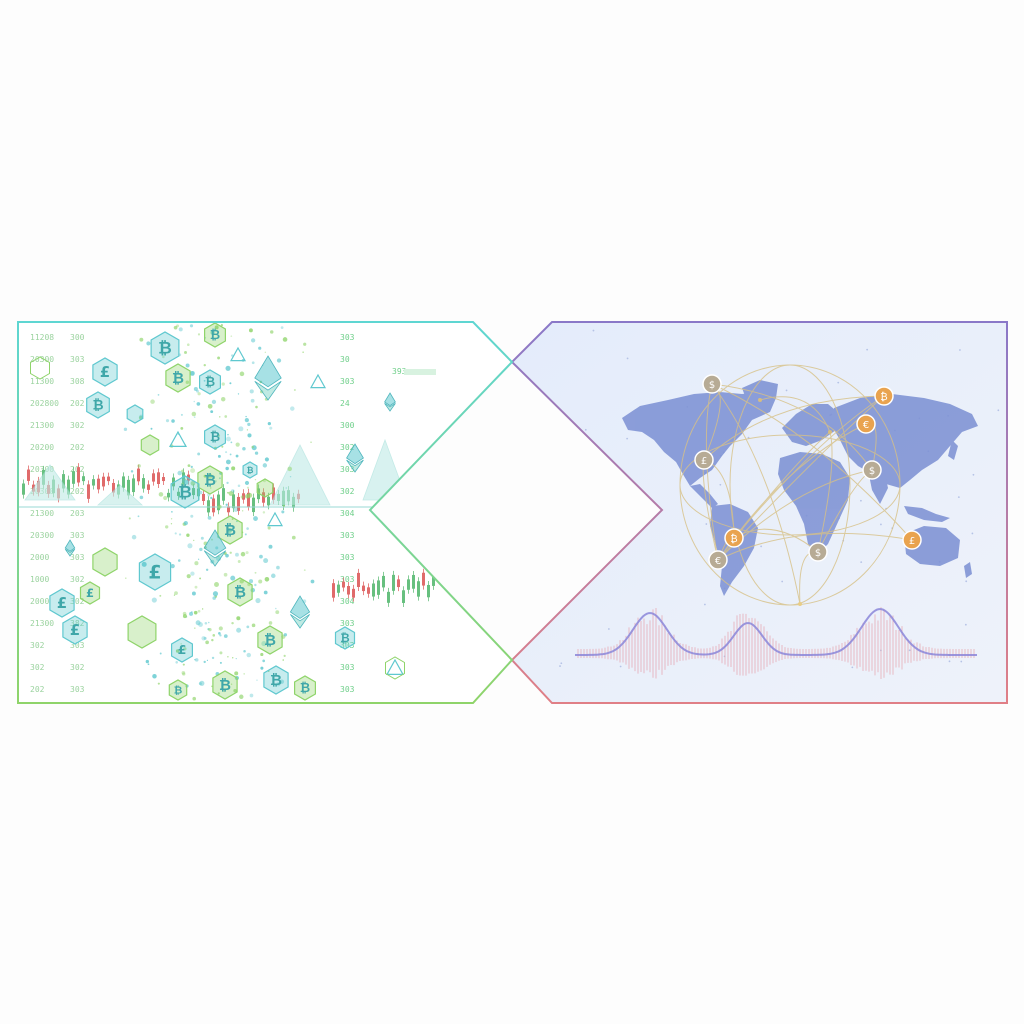 This screenshot has width=1024, height=1024. Describe the element at coordinates (818, 552) in the screenshot. I see `coin-marker: $` at that location.